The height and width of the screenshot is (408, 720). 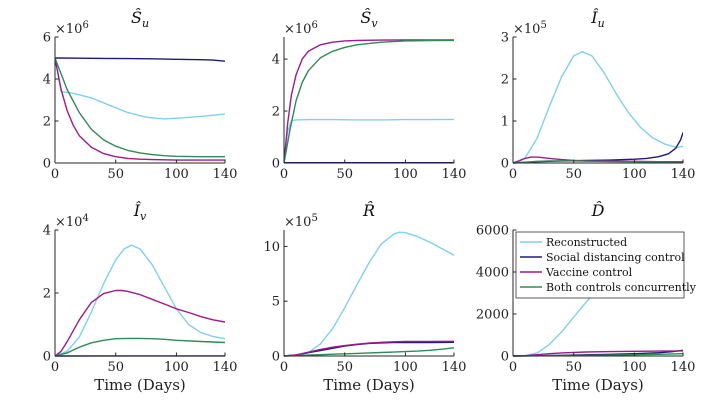 I want to click on panel-title: D̂, so click(x=598, y=210).